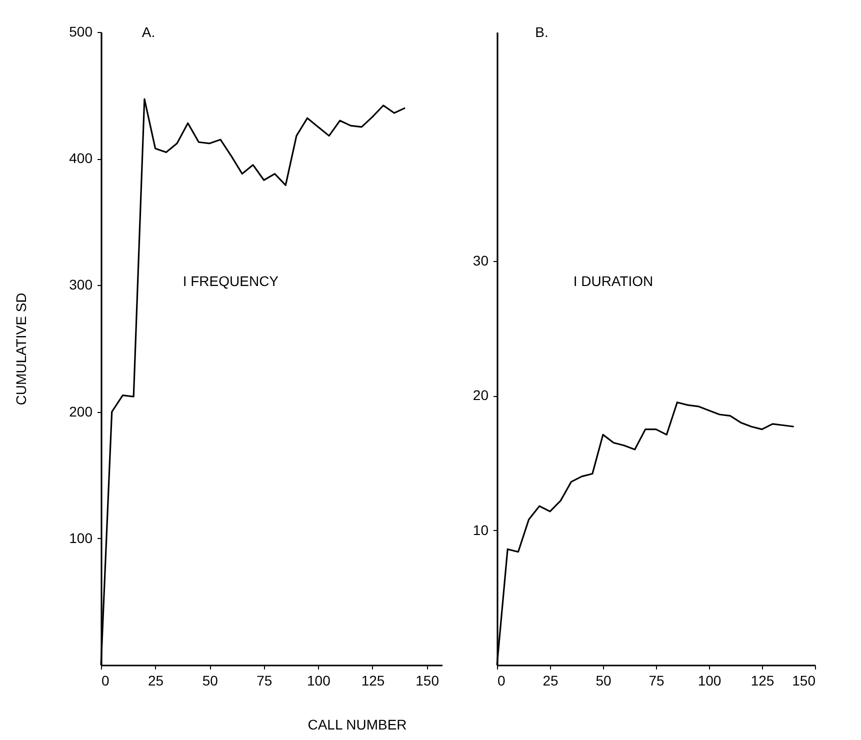 The image size is (861, 740). Describe the element at coordinates (541, 32) in the screenshot. I see `chart-title: B.` at that location.